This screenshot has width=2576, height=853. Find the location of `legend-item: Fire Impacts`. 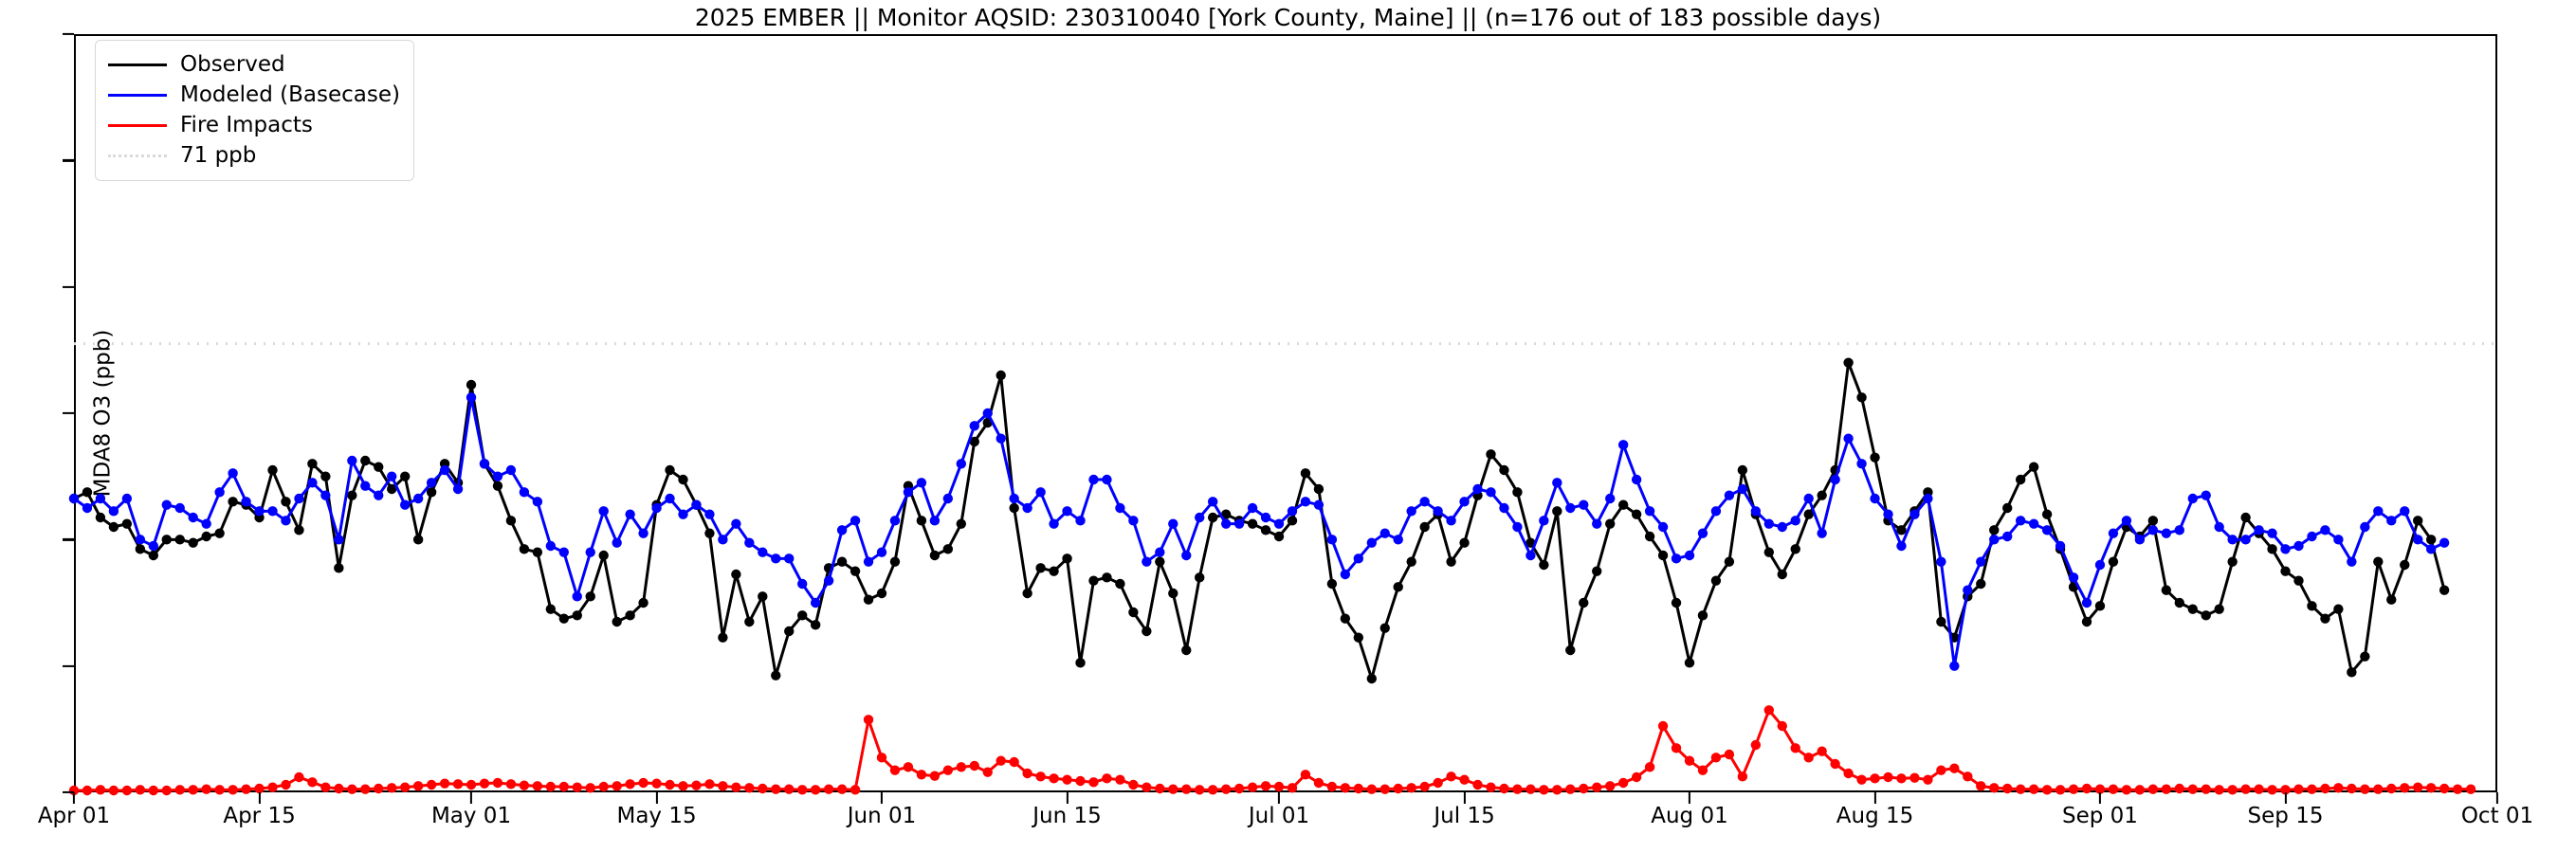

legend-item: Fire Impacts is located at coordinates (254, 125).